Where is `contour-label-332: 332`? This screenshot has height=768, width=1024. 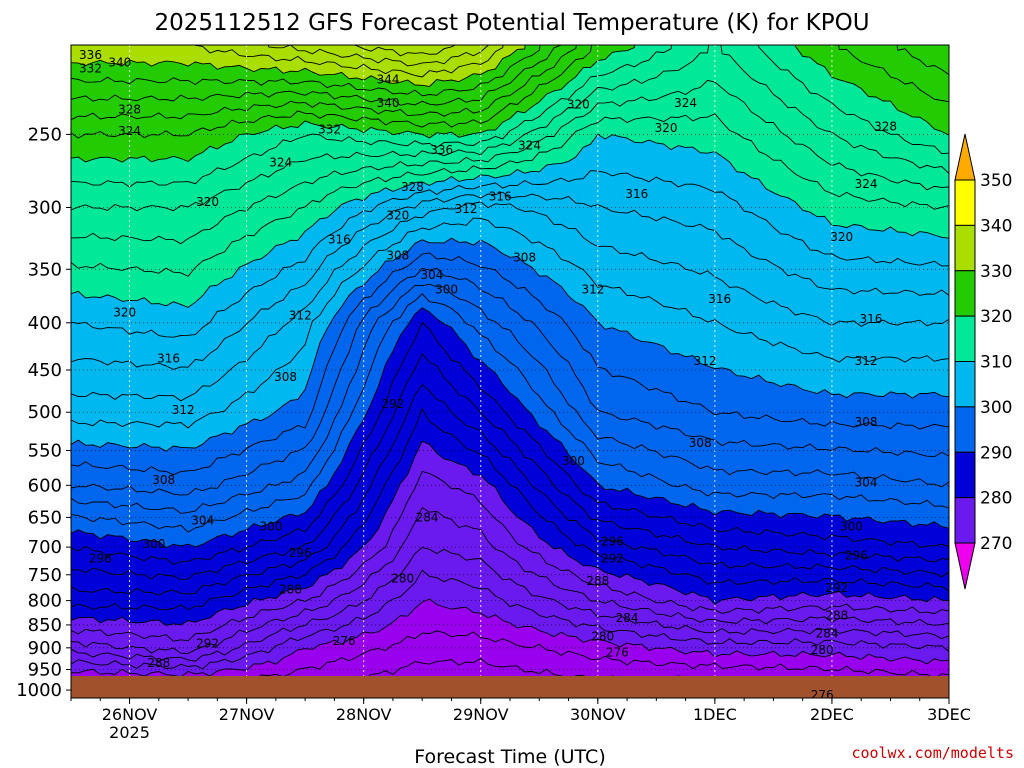 contour-label-332: 332 is located at coordinates (329, 130).